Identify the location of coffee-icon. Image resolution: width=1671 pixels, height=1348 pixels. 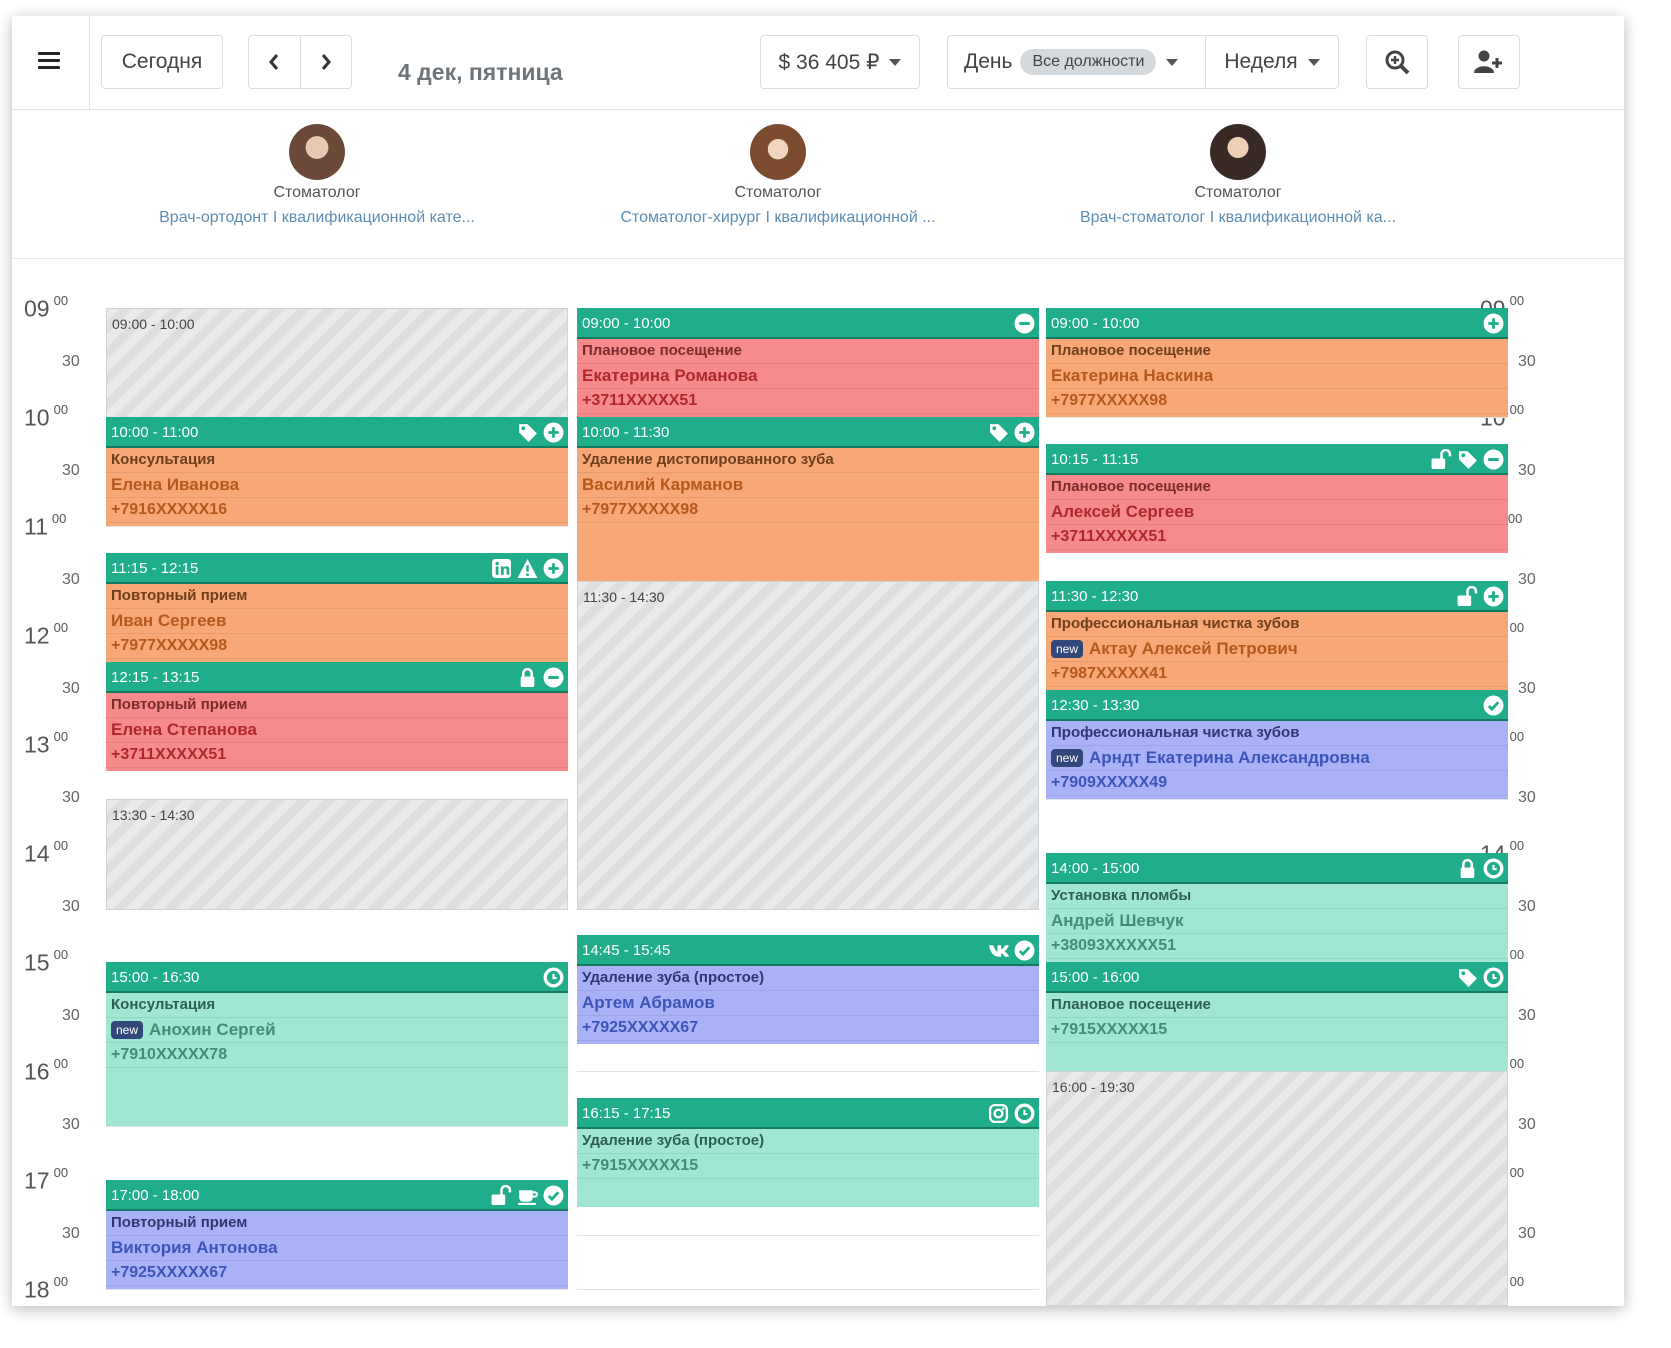
(527, 1195).